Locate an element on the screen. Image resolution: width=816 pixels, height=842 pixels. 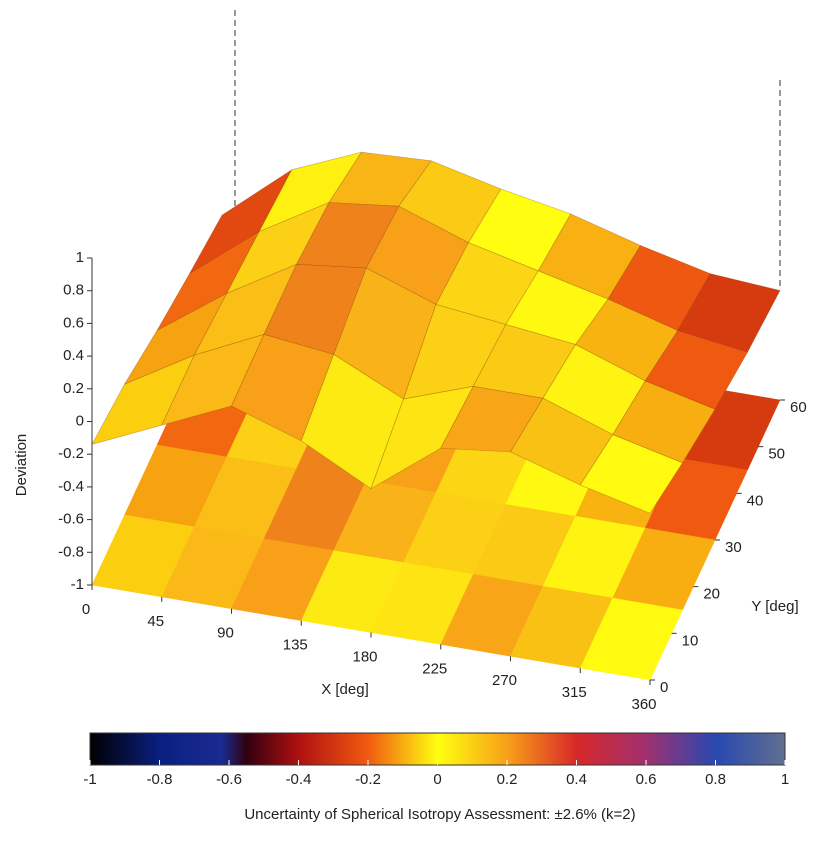
colorbar-tick-label: -0.6 is located at coordinates (229, 779).